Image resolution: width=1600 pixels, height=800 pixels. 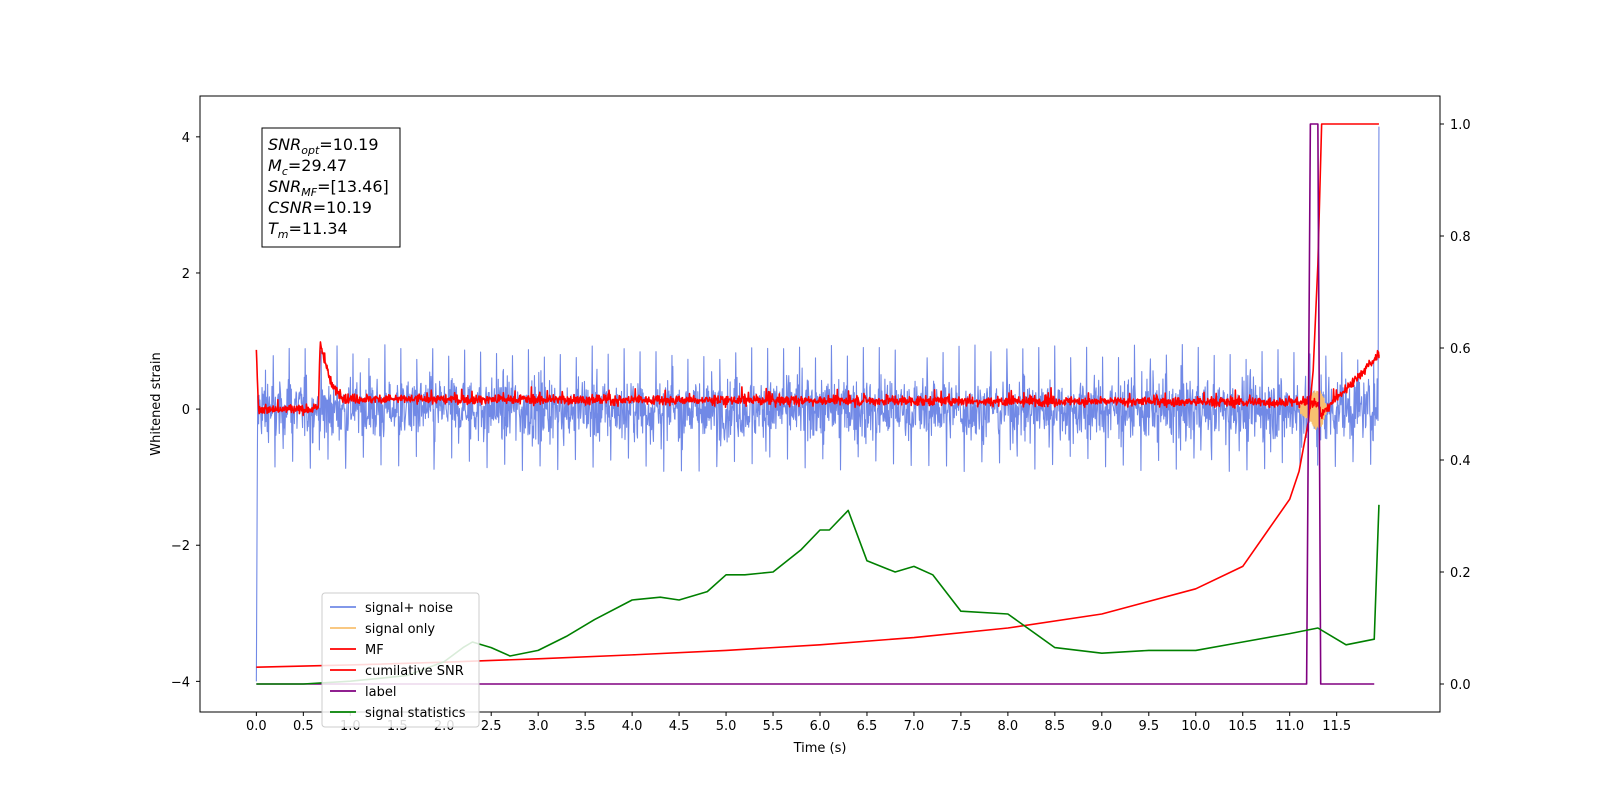 What do you see at coordinates (726, 726) in the screenshot?
I see `x-tick-label: 5.0` at bounding box center [726, 726].